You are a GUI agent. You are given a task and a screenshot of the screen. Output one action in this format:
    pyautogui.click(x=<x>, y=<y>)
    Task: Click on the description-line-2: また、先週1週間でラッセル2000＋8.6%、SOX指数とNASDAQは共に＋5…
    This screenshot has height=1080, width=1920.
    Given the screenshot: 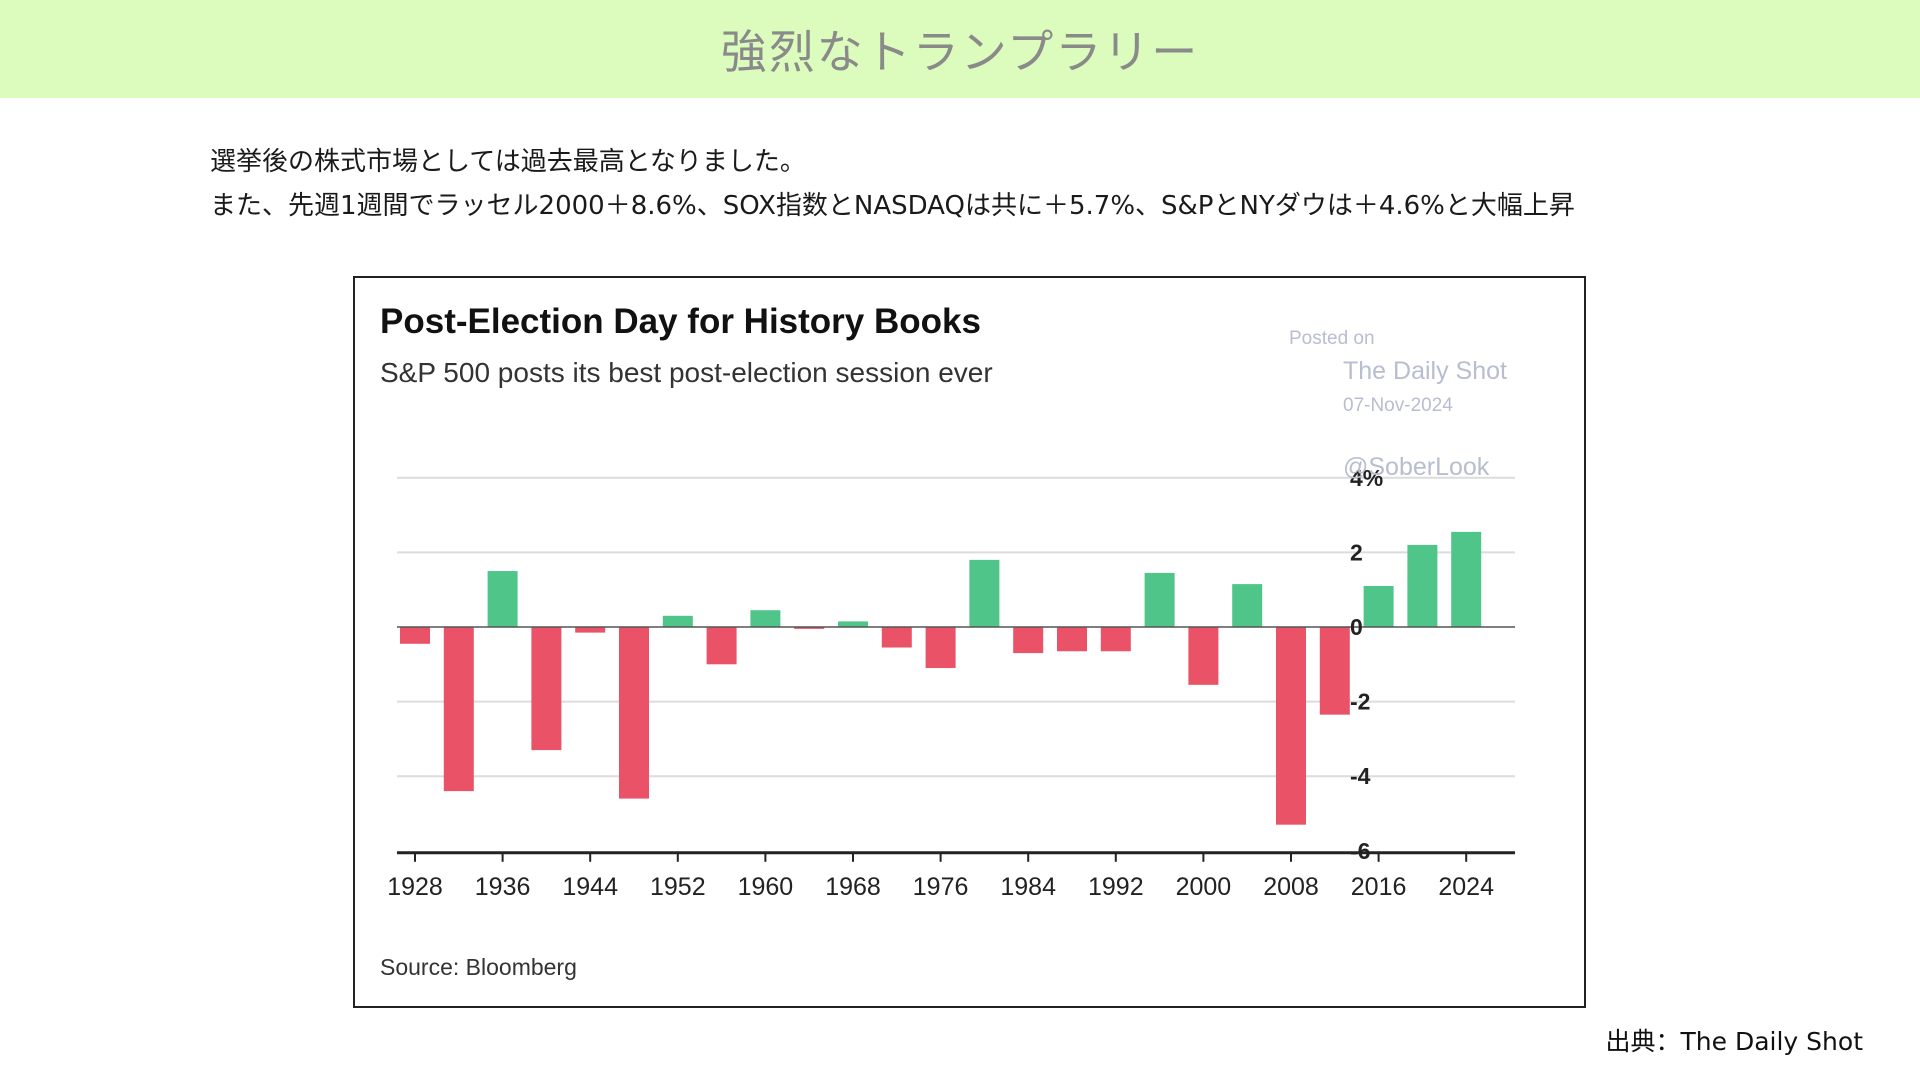 What is the action you would take?
    pyautogui.click(x=892, y=206)
    